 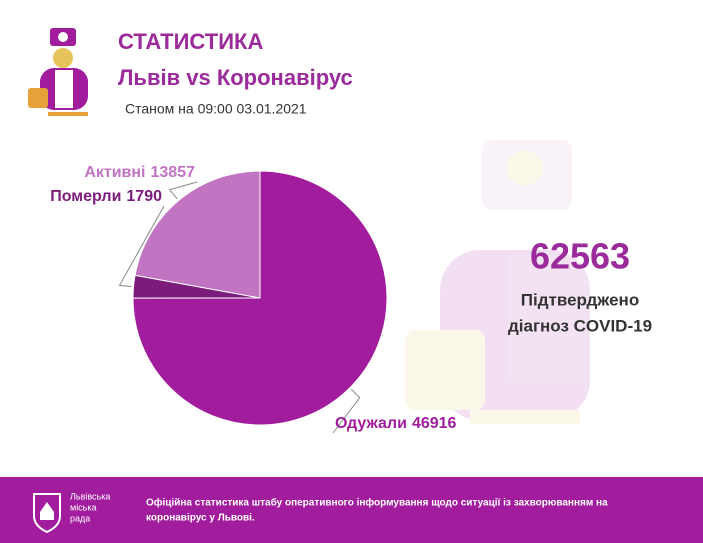 I want to click on slice-label: Одужали 46916, so click(x=396, y=423).